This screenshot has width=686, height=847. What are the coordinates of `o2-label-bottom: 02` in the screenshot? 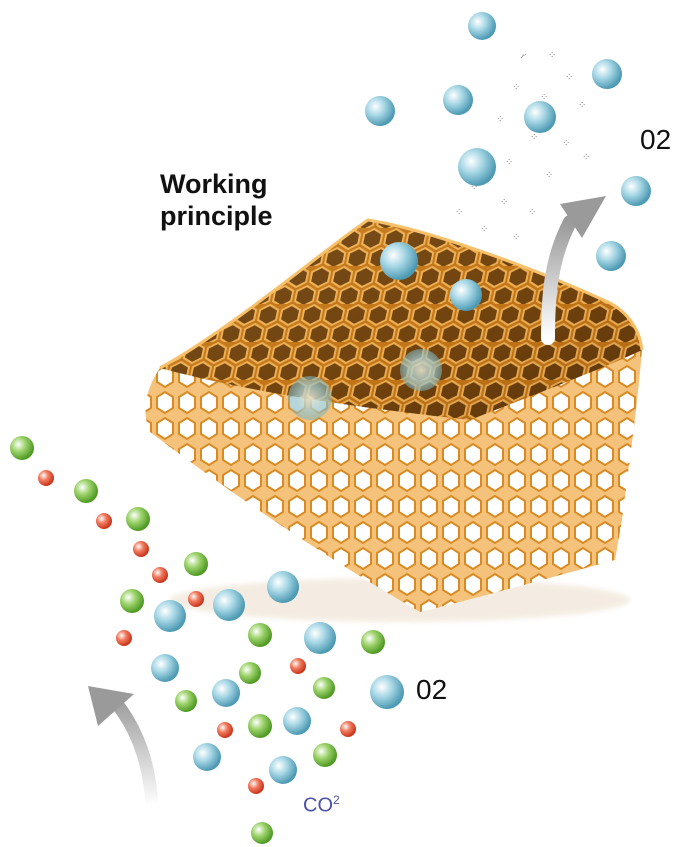 It's located at (432, 689).